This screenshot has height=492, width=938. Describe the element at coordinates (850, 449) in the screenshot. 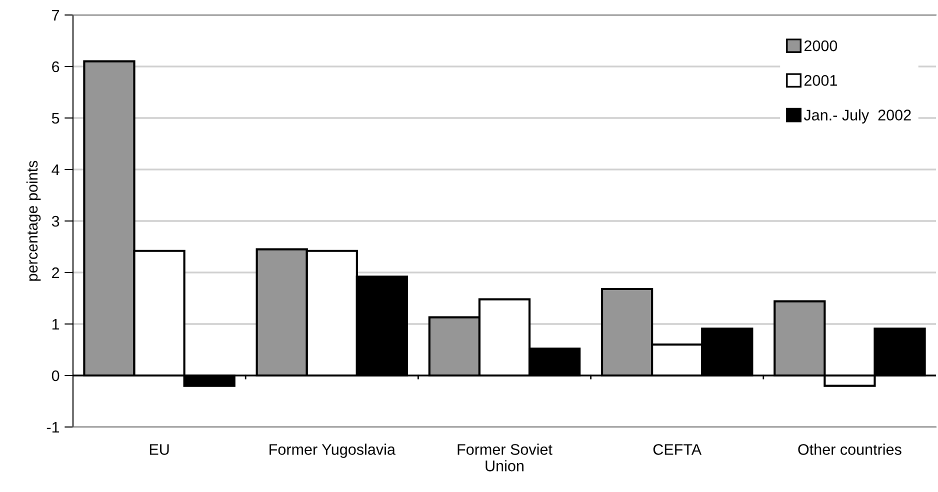

I see `x-tick-label: Other countries` at that location.